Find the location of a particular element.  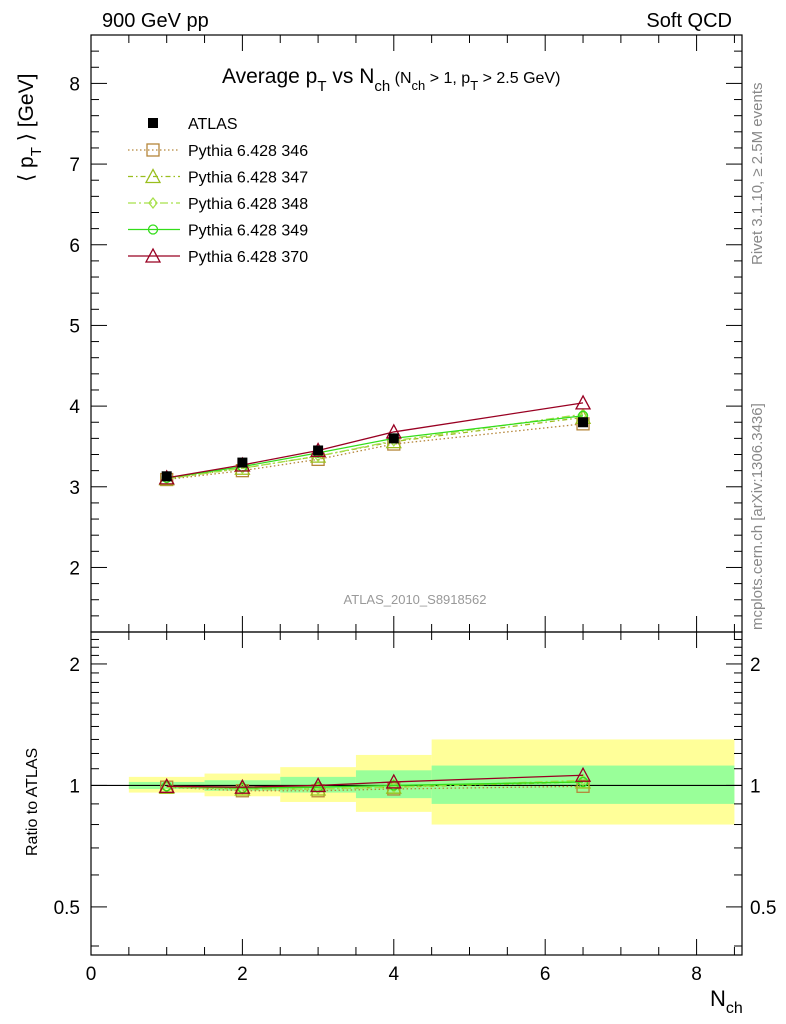

legend-label: ATLAS is located at coordinates (213, 124).